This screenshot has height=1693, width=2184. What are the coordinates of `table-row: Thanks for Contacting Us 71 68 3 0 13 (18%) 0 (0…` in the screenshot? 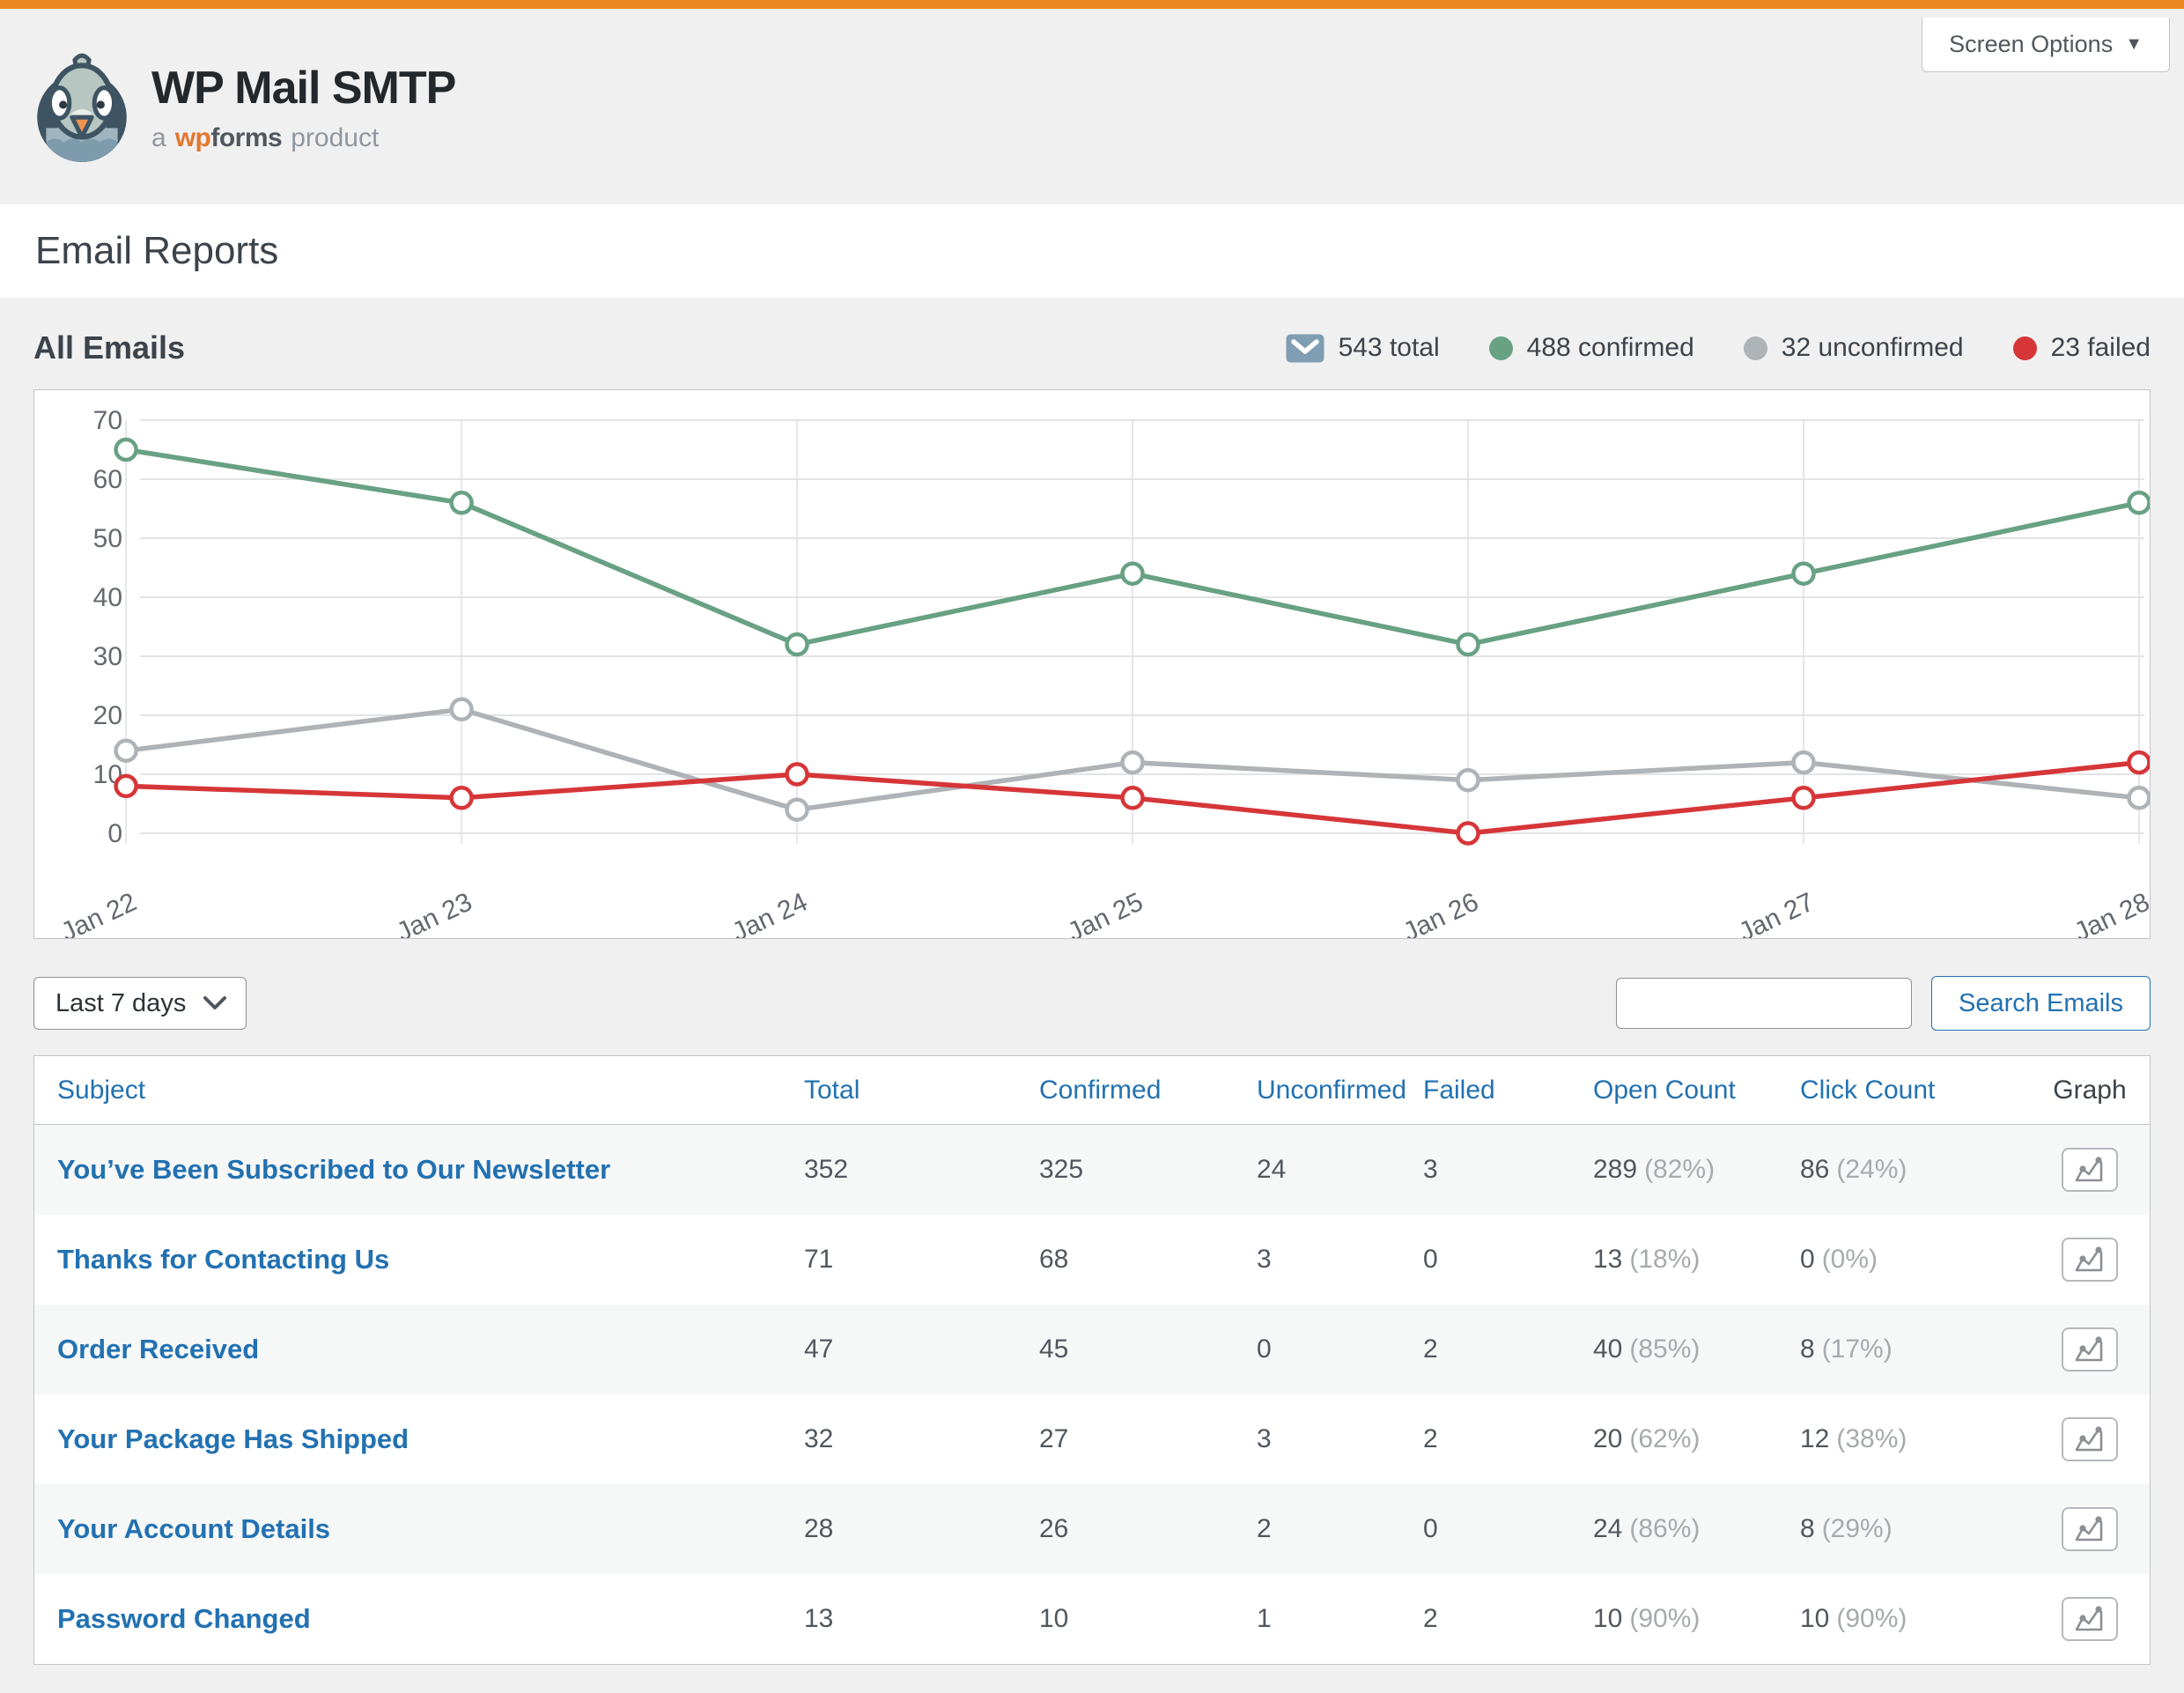 It's located at (1092, 1260).